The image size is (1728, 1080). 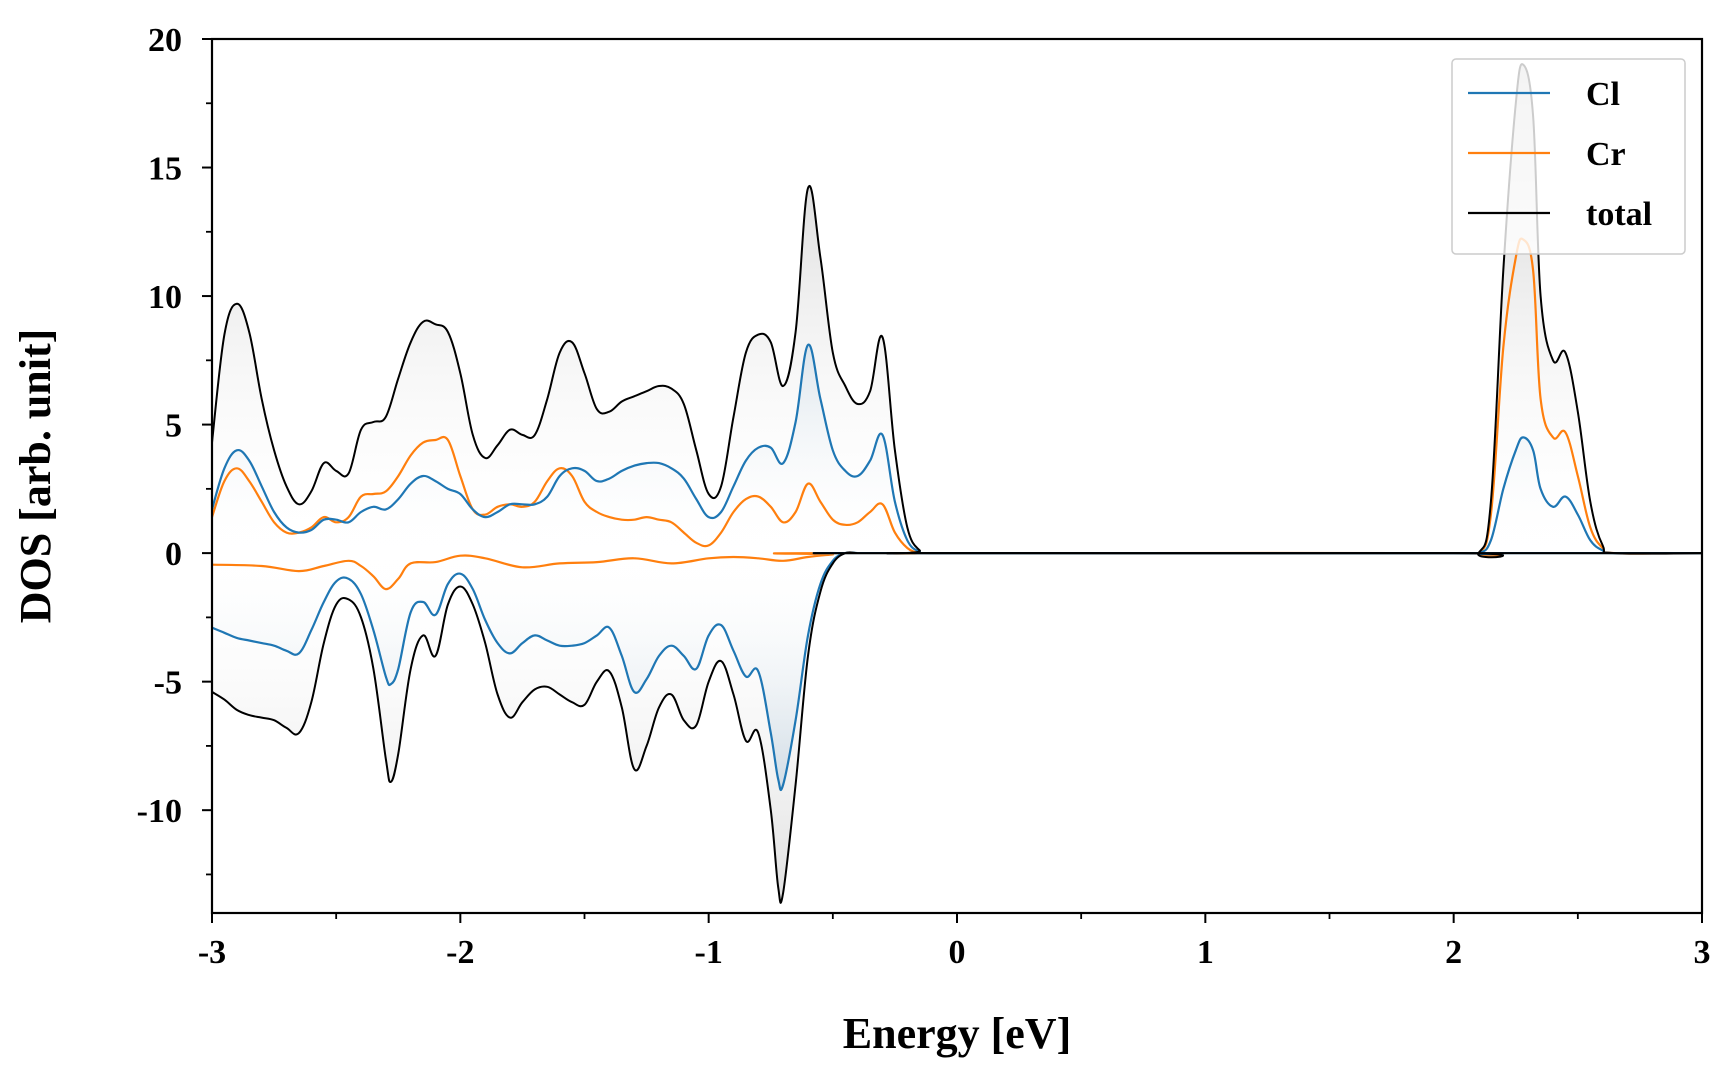 What do you see at coordinates (165, 297) in the screenshot?
I see `y-tick-label: 10` at bounding box center [165, 297].